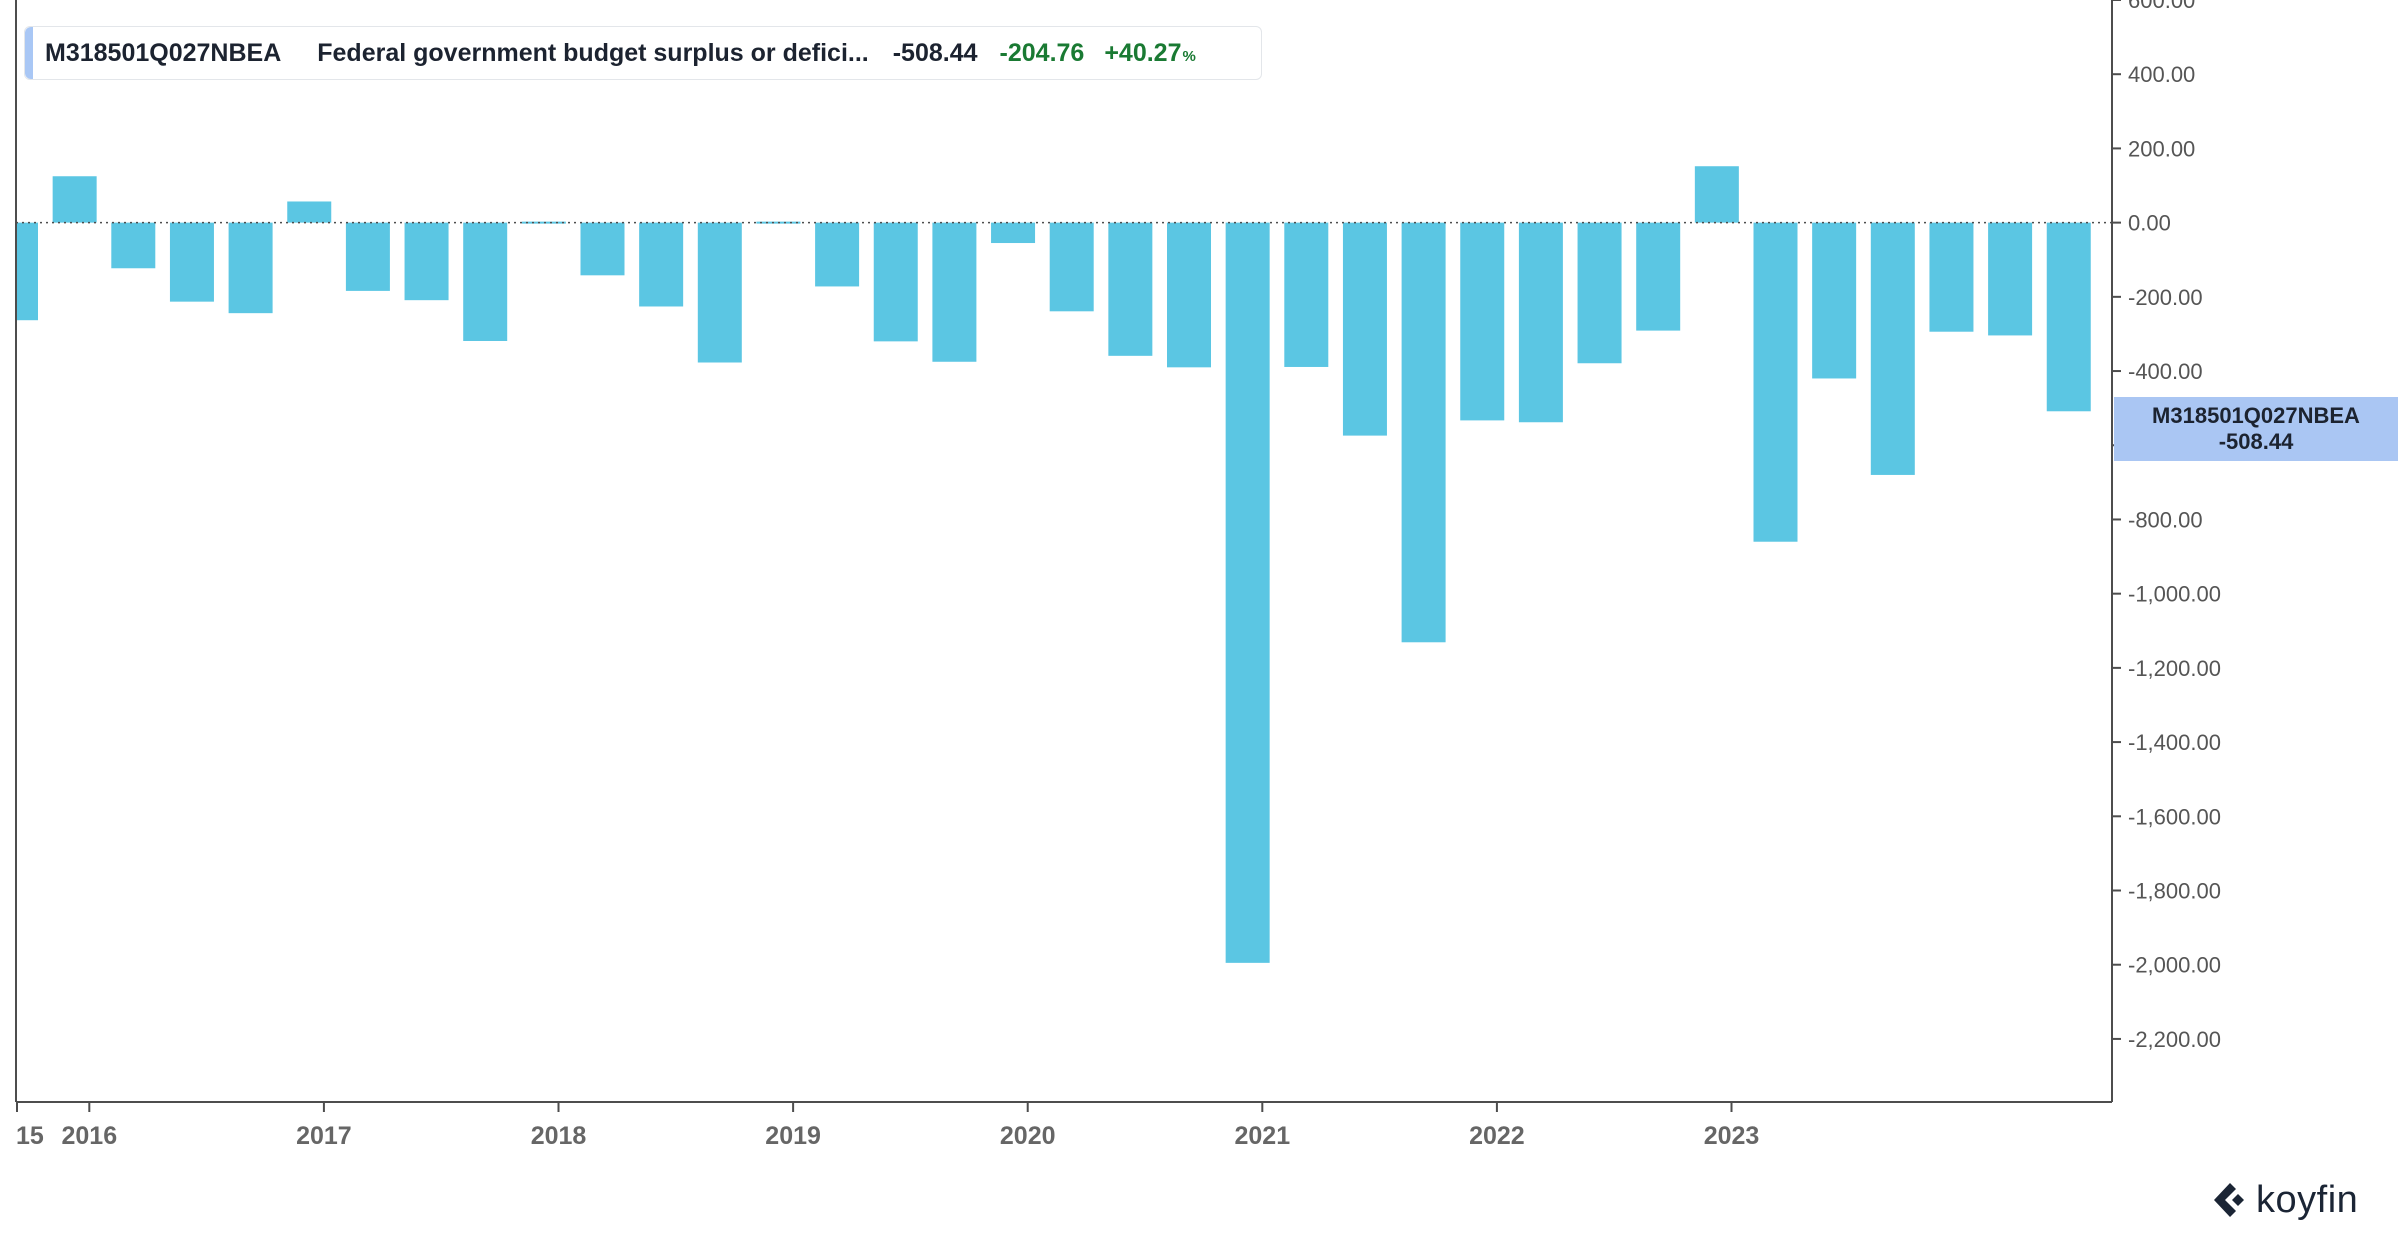  What do you see at coordinates (1189, 56) in the screenshot?
I see `legend-pct-sign: %` at bounding box center [1189, 56].